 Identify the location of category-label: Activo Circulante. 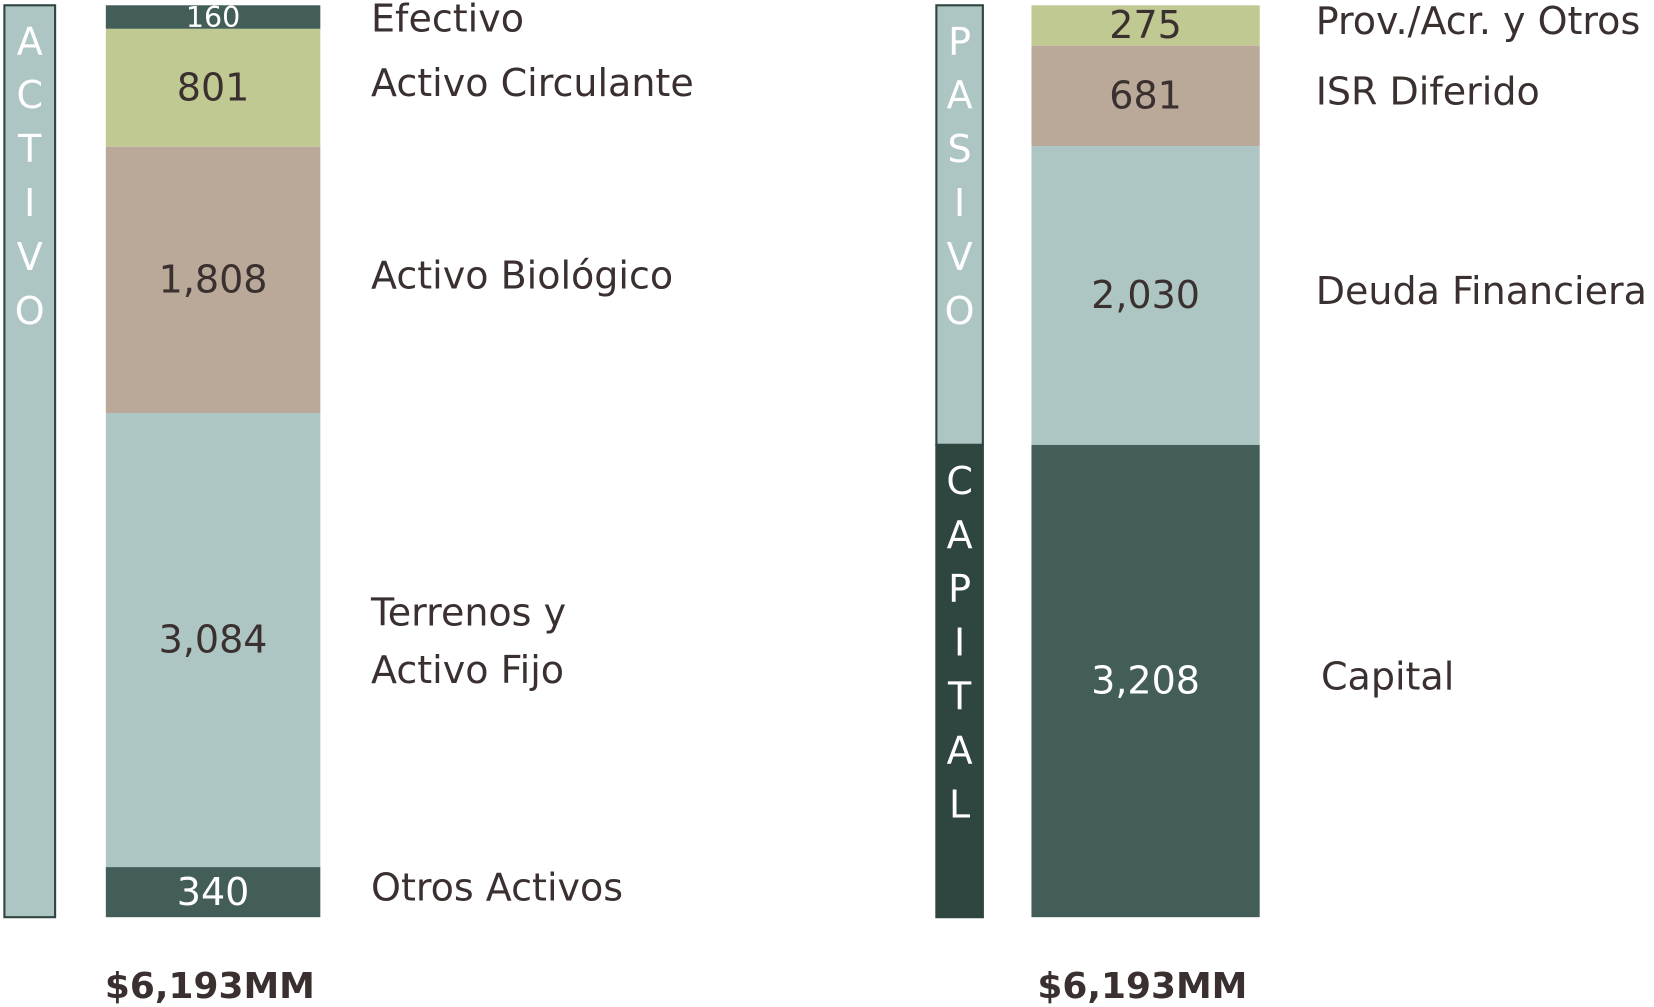
(532, 83).